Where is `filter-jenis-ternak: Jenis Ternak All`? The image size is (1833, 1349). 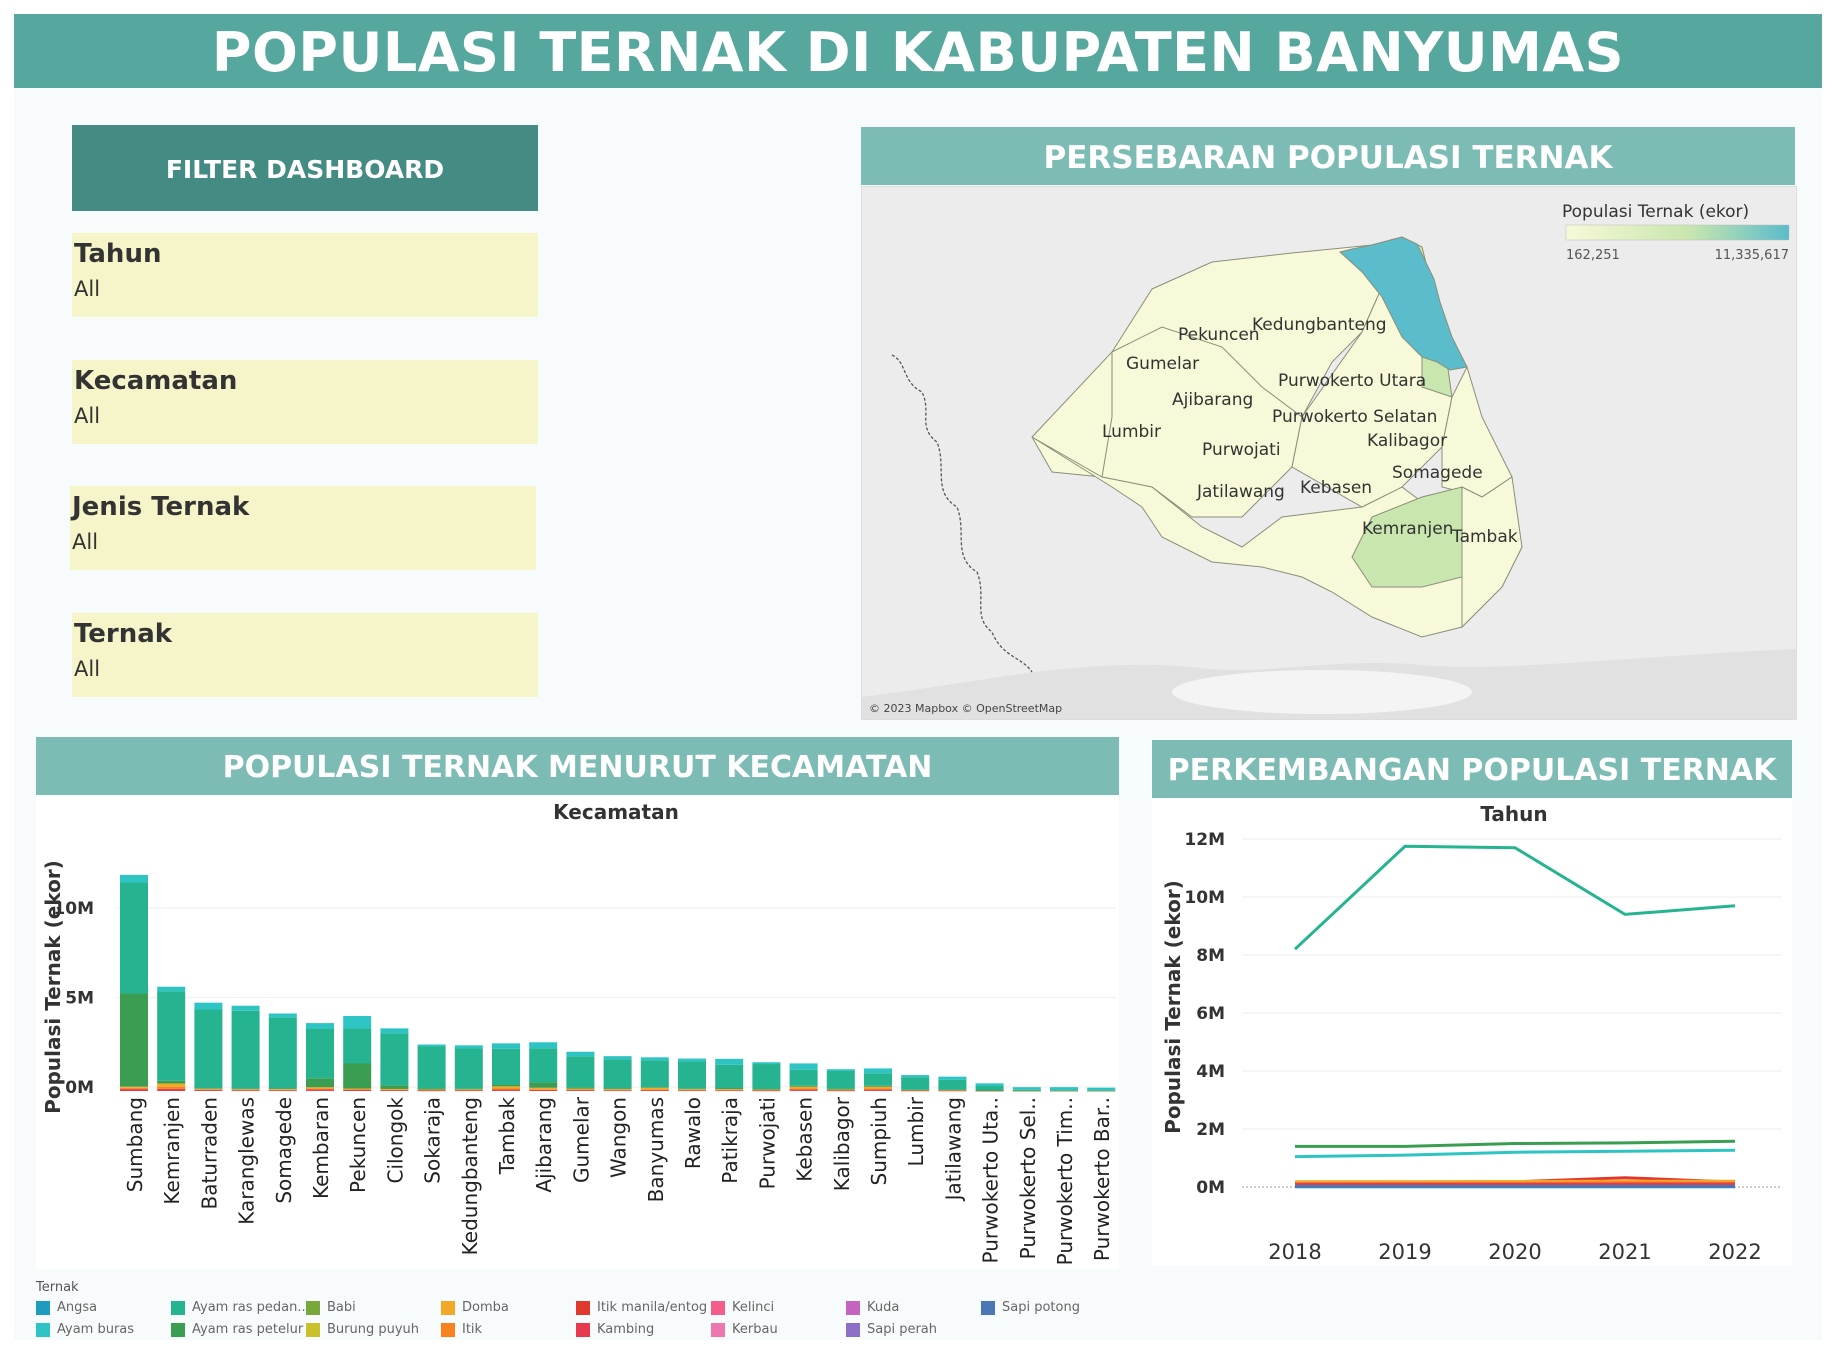 filter-jenis-ternak: Jenis Ternak All is located at coordinates (303, 528).